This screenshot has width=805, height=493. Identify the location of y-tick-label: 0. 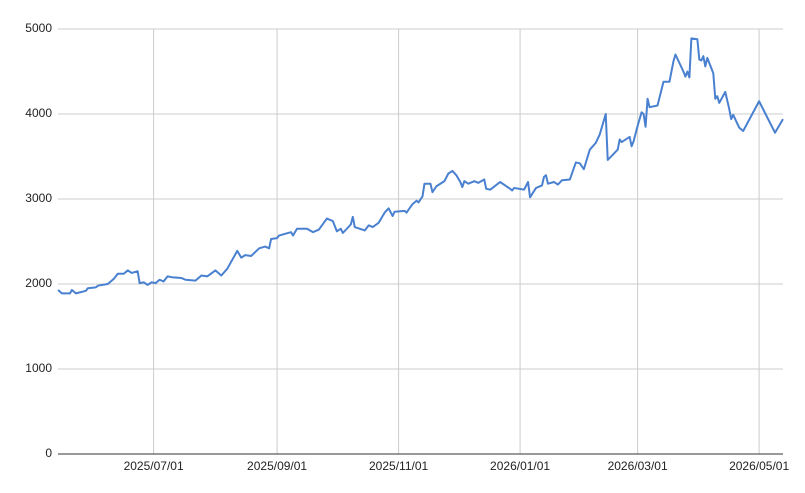
(48, 453).